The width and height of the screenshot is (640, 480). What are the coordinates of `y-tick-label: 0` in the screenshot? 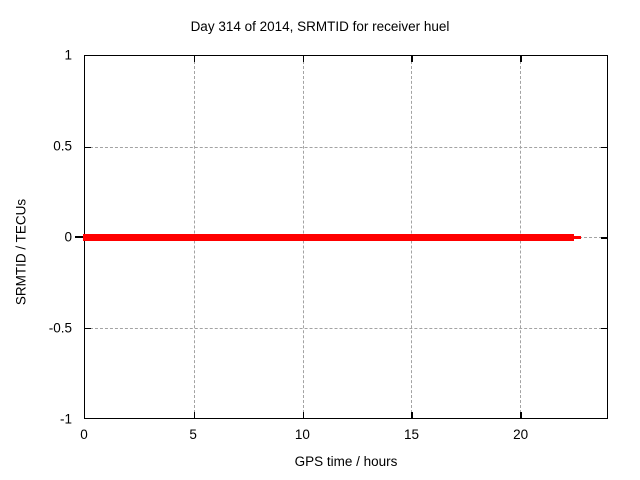 It's located at (68, 237).